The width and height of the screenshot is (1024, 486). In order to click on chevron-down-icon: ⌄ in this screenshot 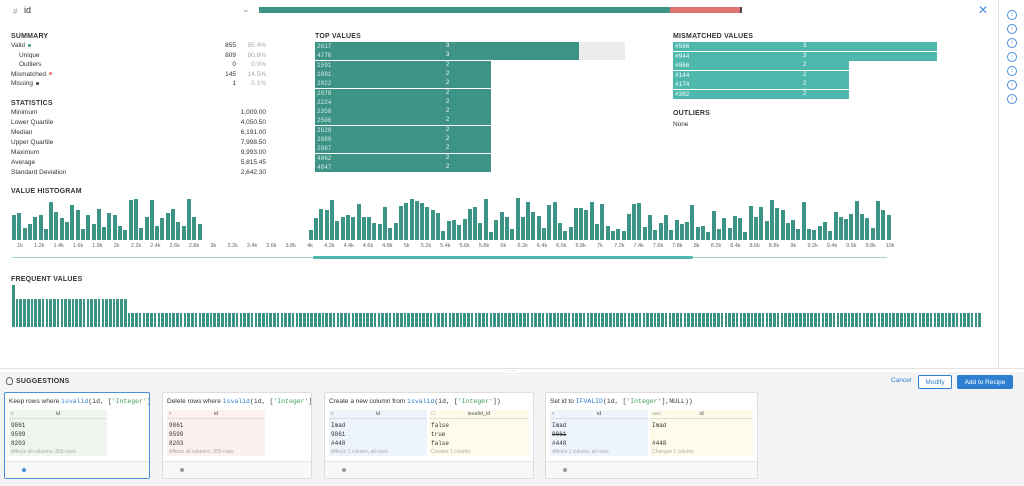, I will do `click(246, 9)`.